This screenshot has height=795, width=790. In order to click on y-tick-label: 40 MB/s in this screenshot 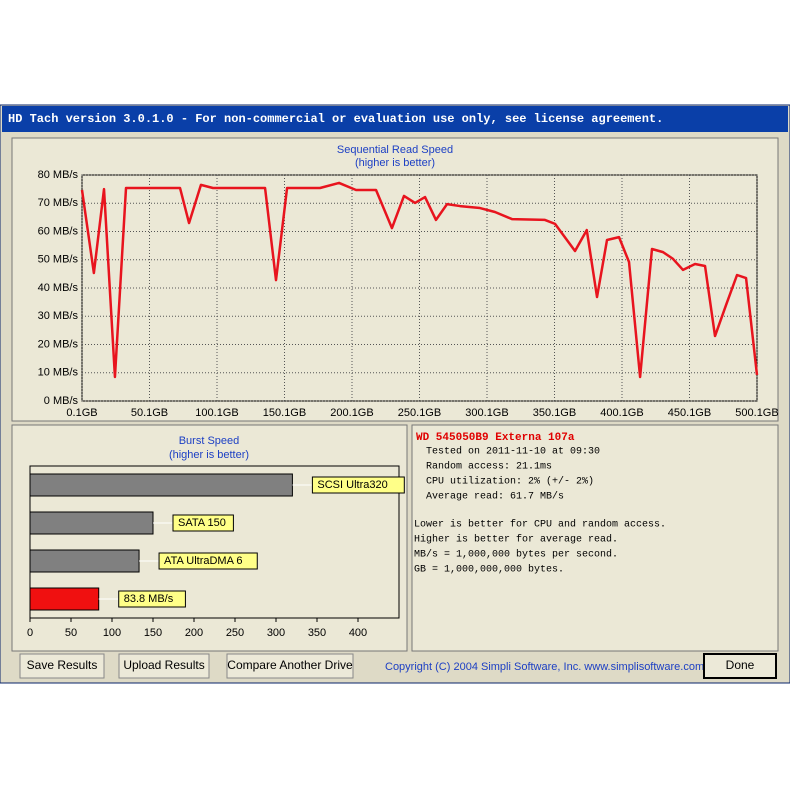, I will do `click(58, 288)`.